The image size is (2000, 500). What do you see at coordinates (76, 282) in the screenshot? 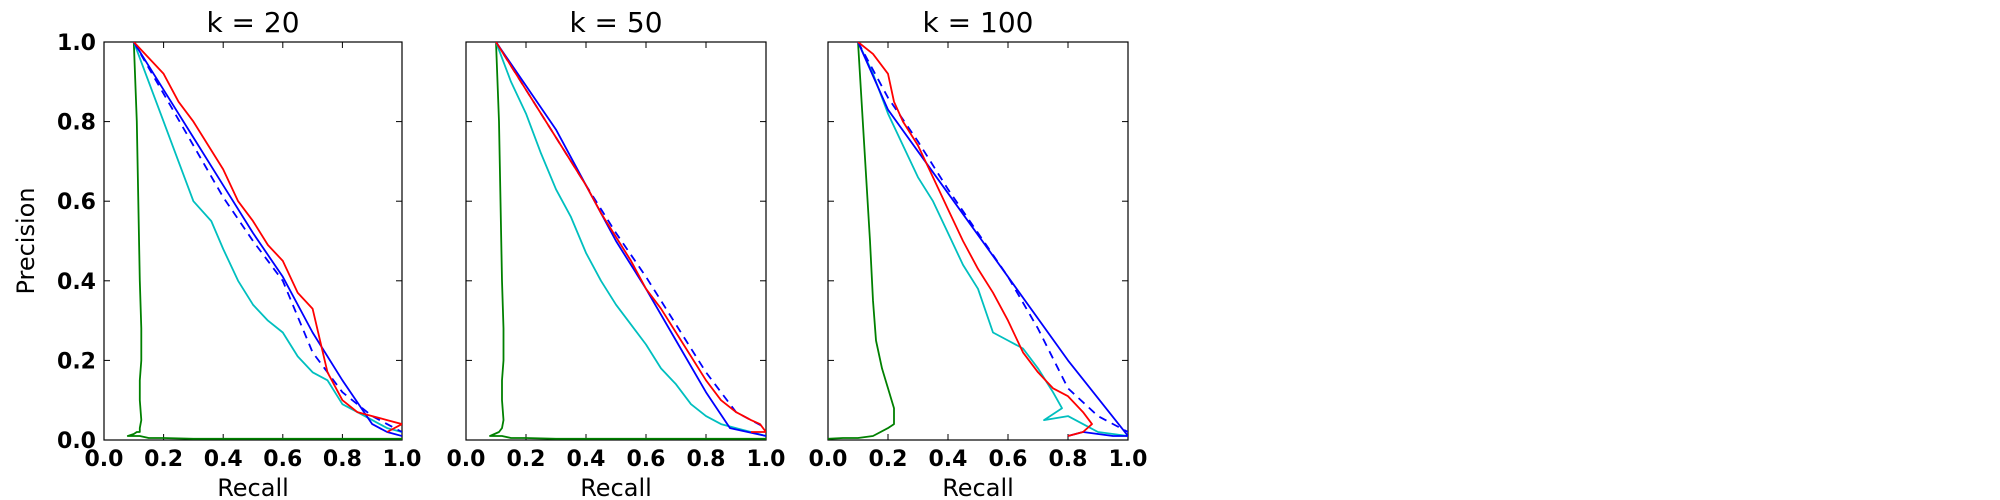
I see `y-tick-label: 0.4` at bounding box center [76, 282].